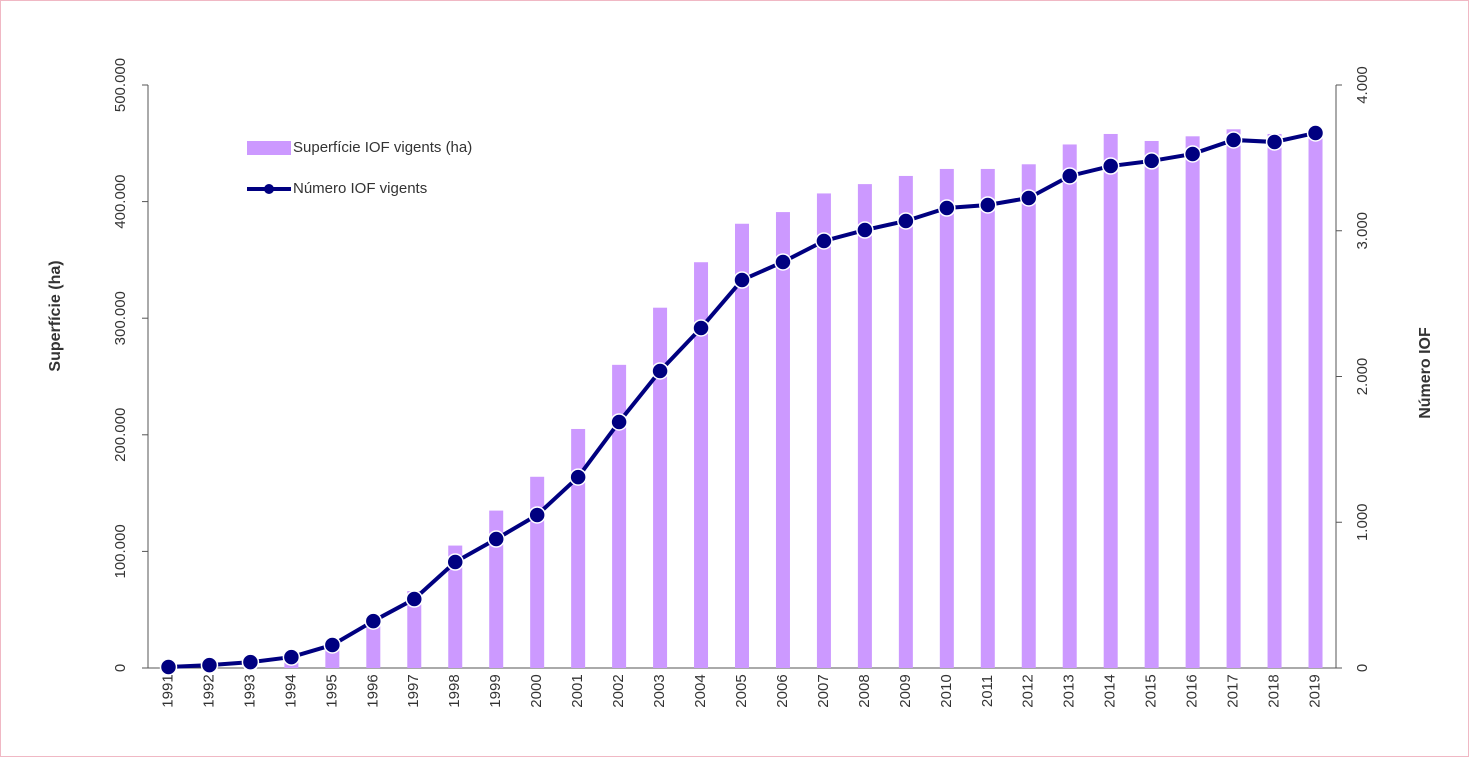  What do you see at coordinates (1110, 690) in the screenshot?
I see `x-tick-label: 2014` at bounding box center [1110, 690].